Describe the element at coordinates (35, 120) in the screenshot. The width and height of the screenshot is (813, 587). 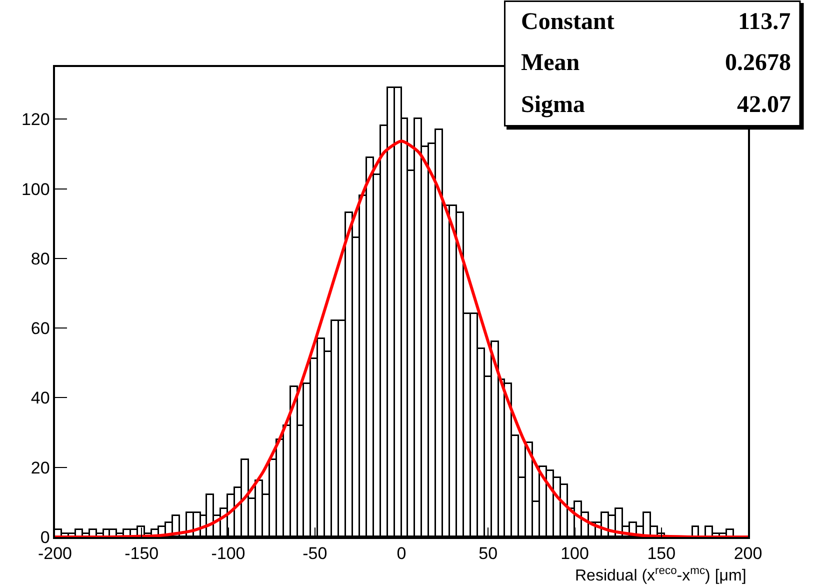
I see `y-tick-label: 120` at that location.